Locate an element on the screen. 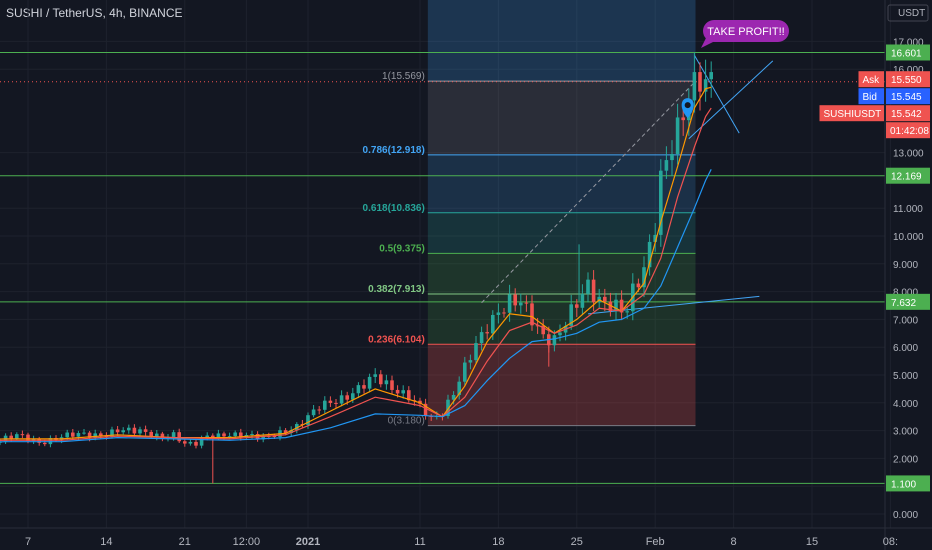 This screenshot has width=932, height=550. y-tick-label: 13.000 is located at coordinates (908, 154).